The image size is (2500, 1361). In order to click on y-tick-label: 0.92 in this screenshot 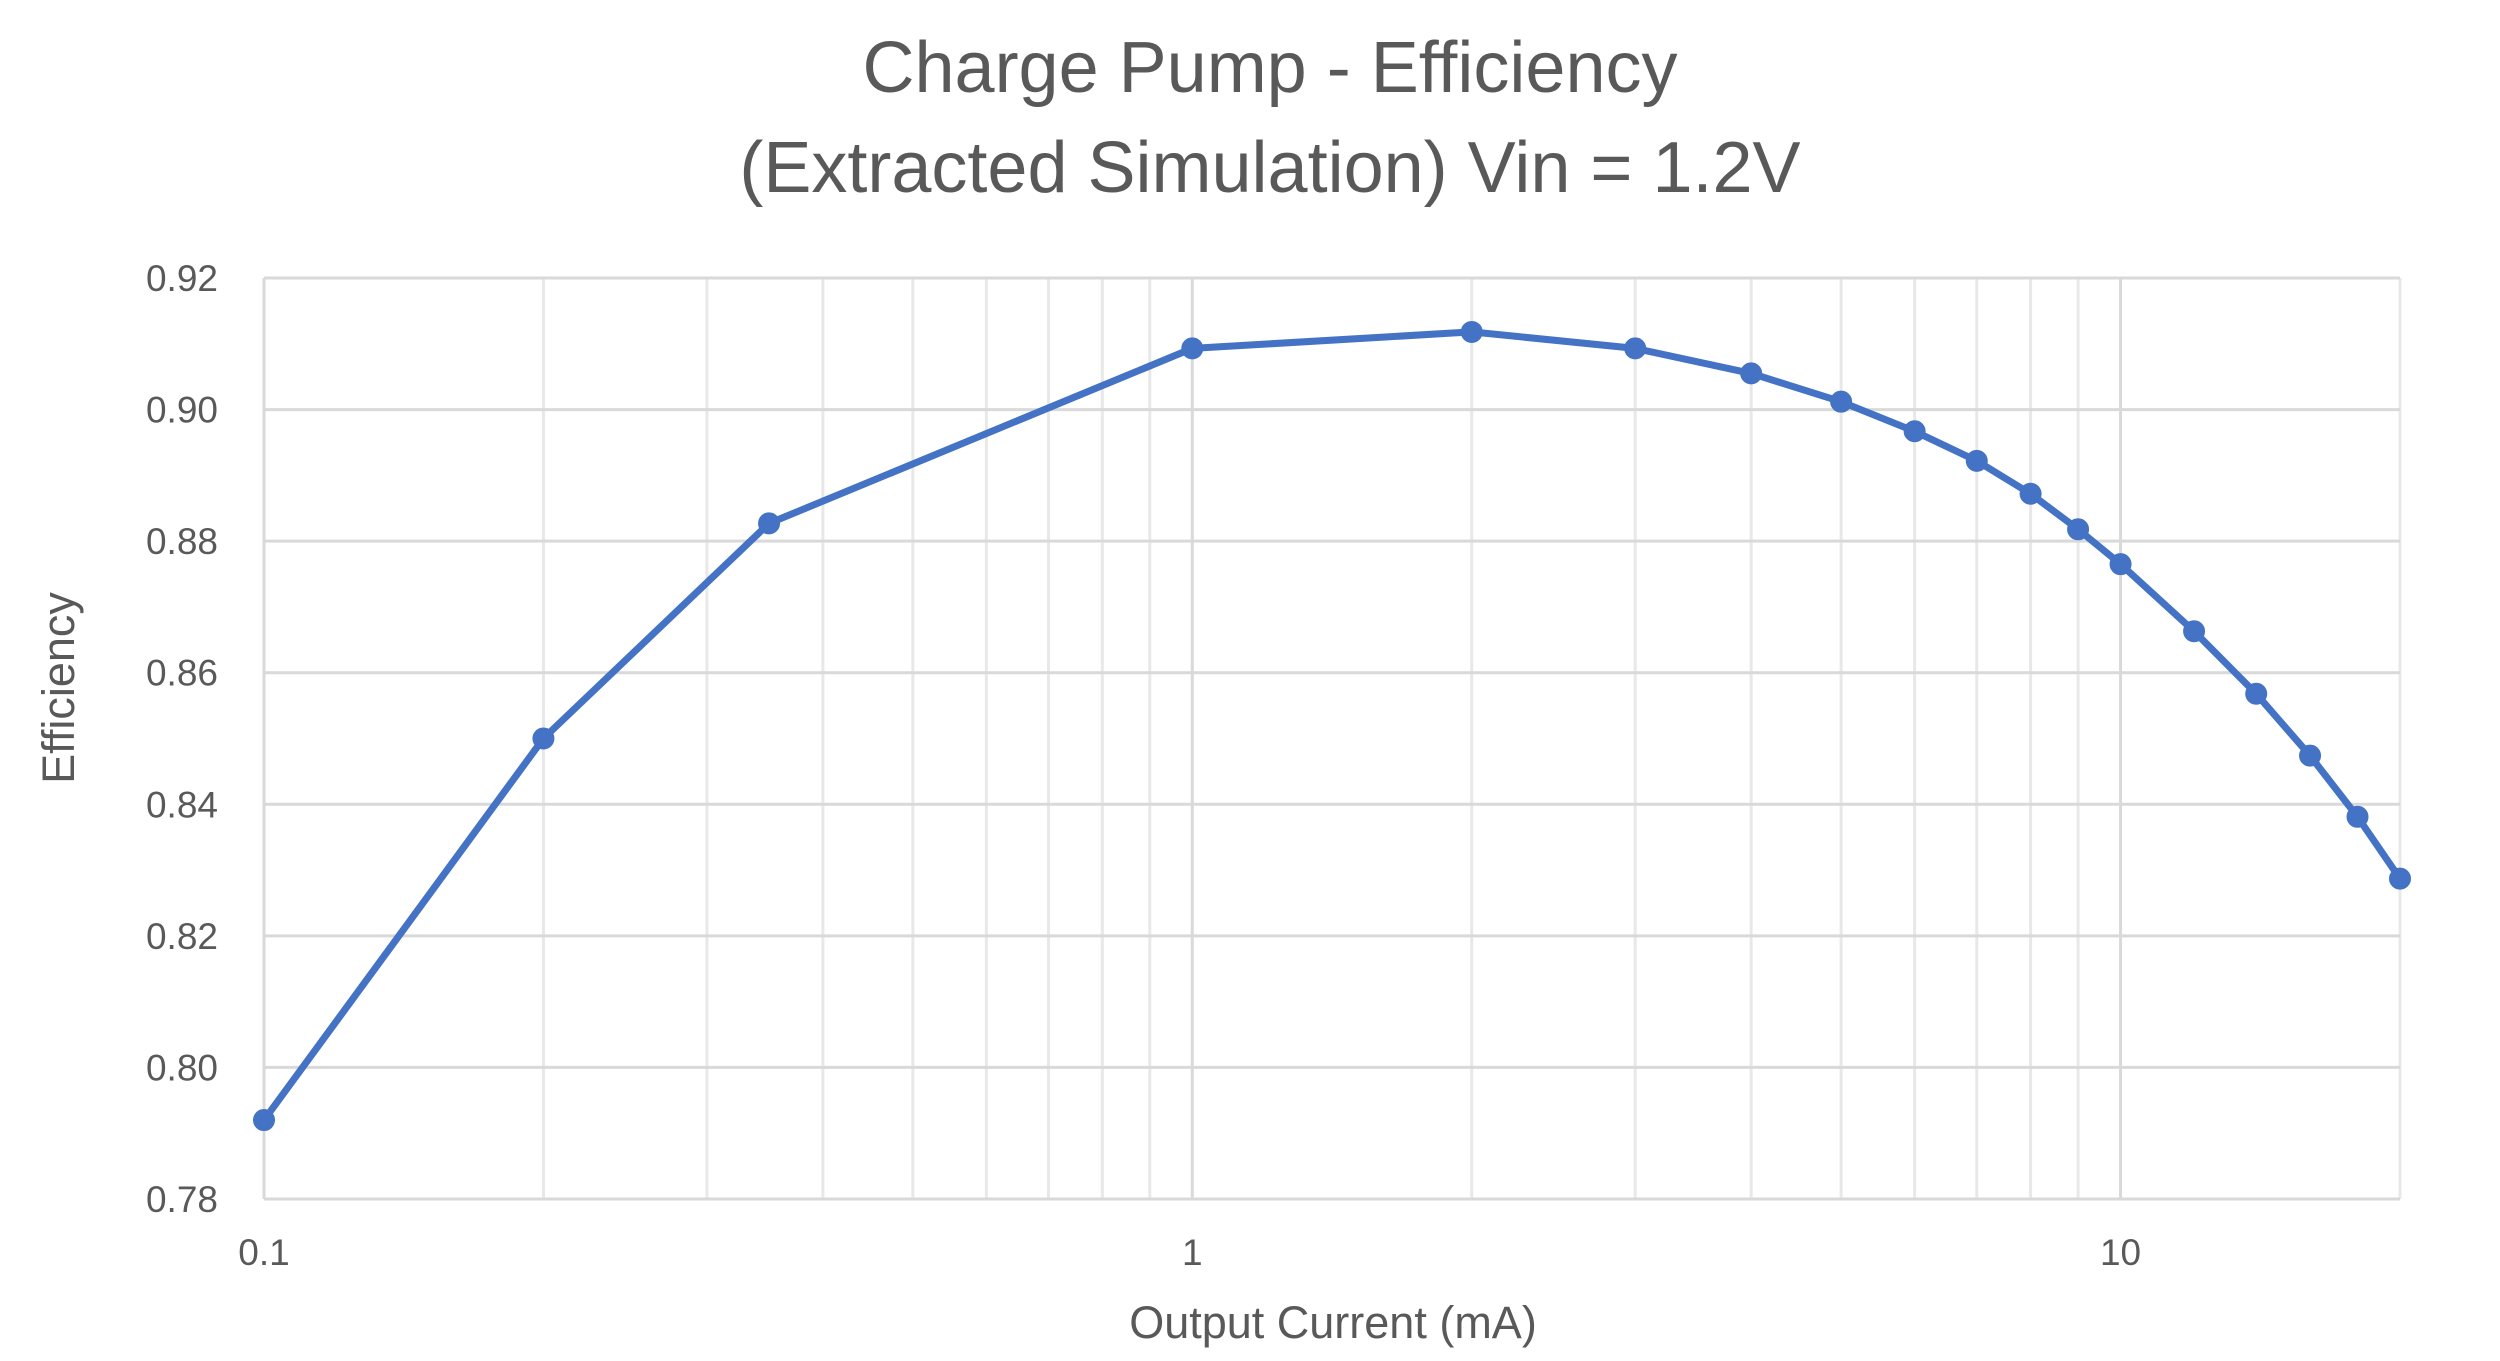, I will do `click(182, 278)`.